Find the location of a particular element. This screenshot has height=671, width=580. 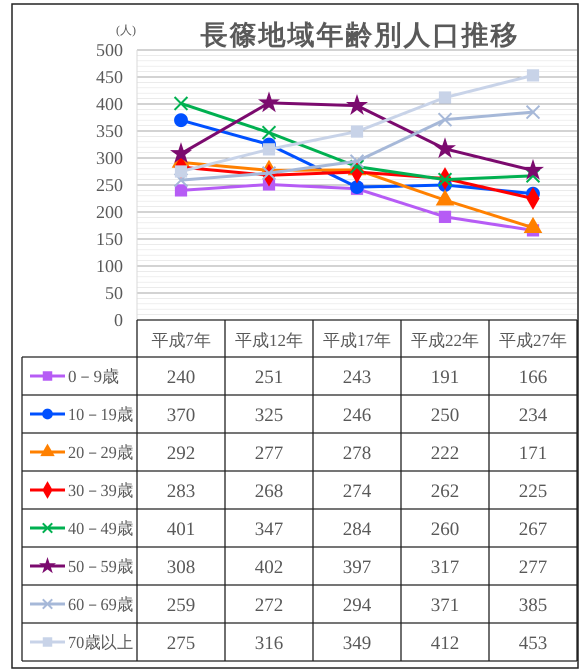

data-label: 240 is located at coordinates (181, 377).